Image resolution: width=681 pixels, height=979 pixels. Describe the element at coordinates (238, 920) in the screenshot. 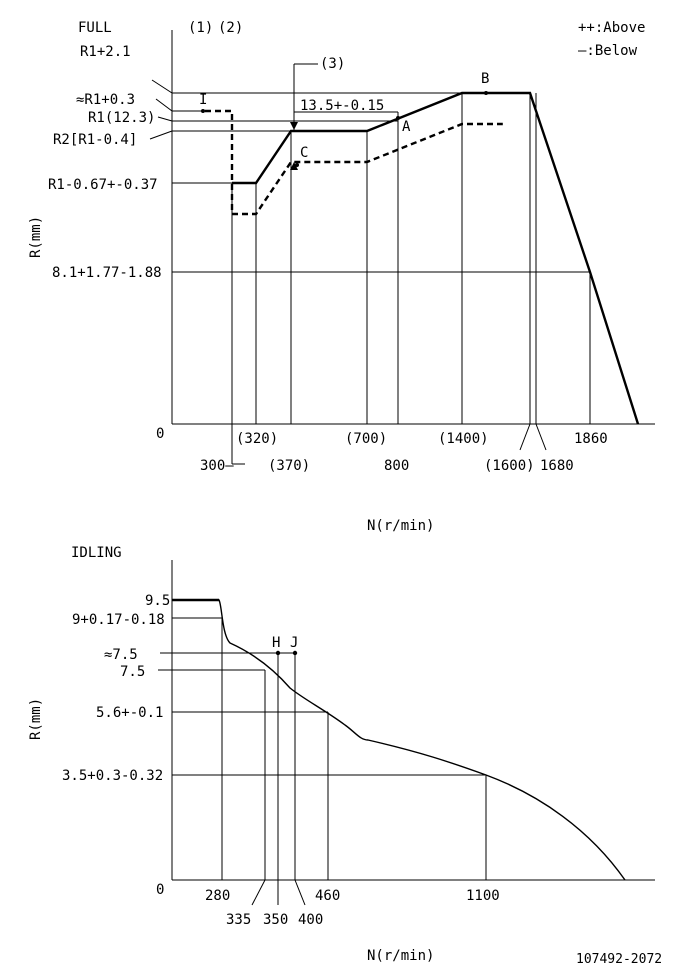

I see `idling-xtick-335: 335` at that location.